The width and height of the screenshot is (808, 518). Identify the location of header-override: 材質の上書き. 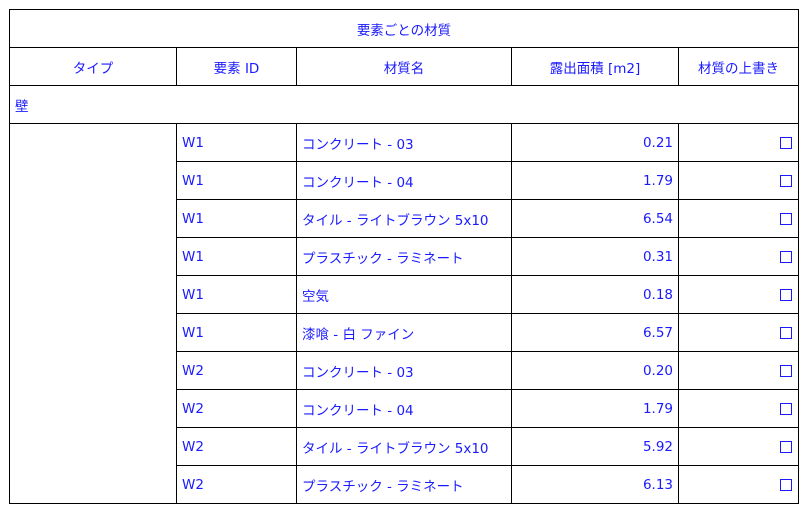
(738, 66).